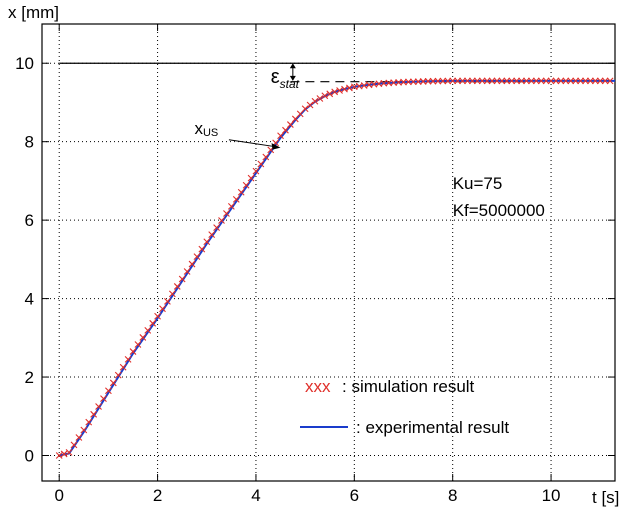  What do you see at coordinates (292, 66) in the screenshot?
I see `epsilon-arrow-head-top` at bounding box center [292, 66].